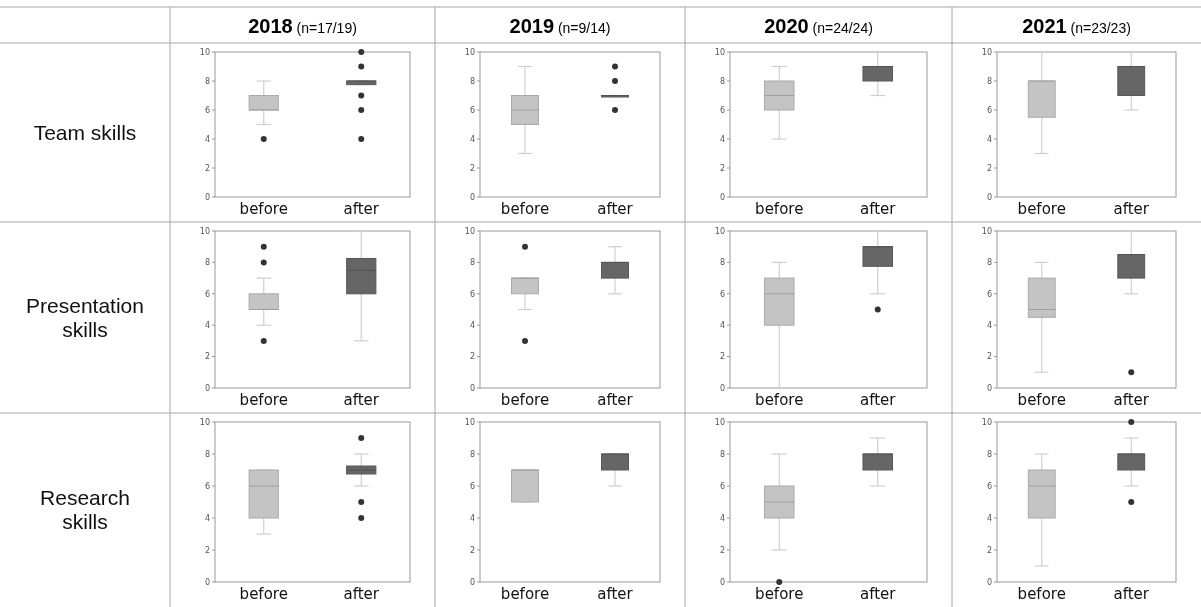  I want to click on y-axis-title: Research skills, so click(85, 509).